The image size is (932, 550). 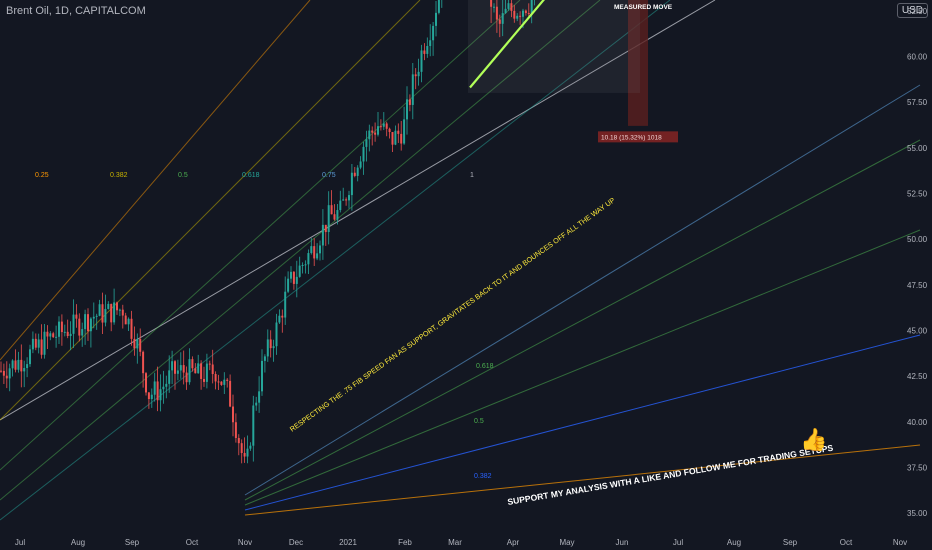 I want to click on chart-title: Brent Oil, 1D, CAPITALCOM, so click(x=76, y=11).